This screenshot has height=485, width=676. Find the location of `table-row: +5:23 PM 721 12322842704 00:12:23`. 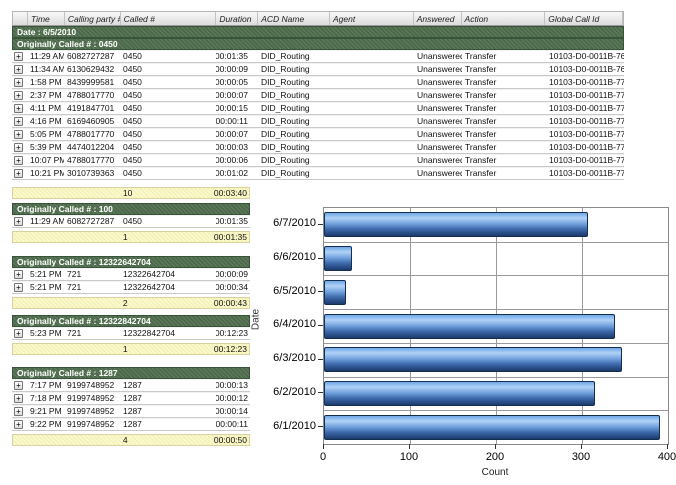

table-row: +5:23 PM 721 12322842704 00:12:23 is located at coordinates (131, 333).